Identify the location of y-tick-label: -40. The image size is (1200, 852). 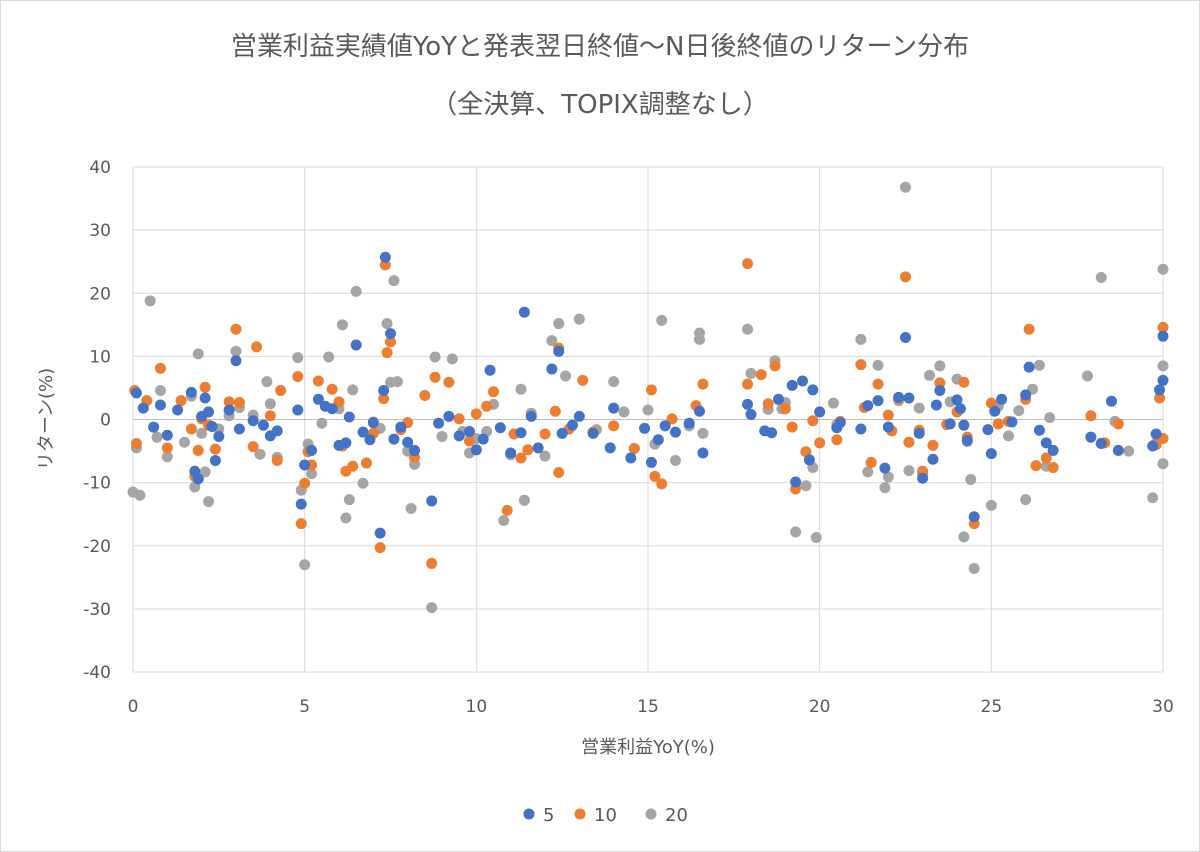
(97, 673).